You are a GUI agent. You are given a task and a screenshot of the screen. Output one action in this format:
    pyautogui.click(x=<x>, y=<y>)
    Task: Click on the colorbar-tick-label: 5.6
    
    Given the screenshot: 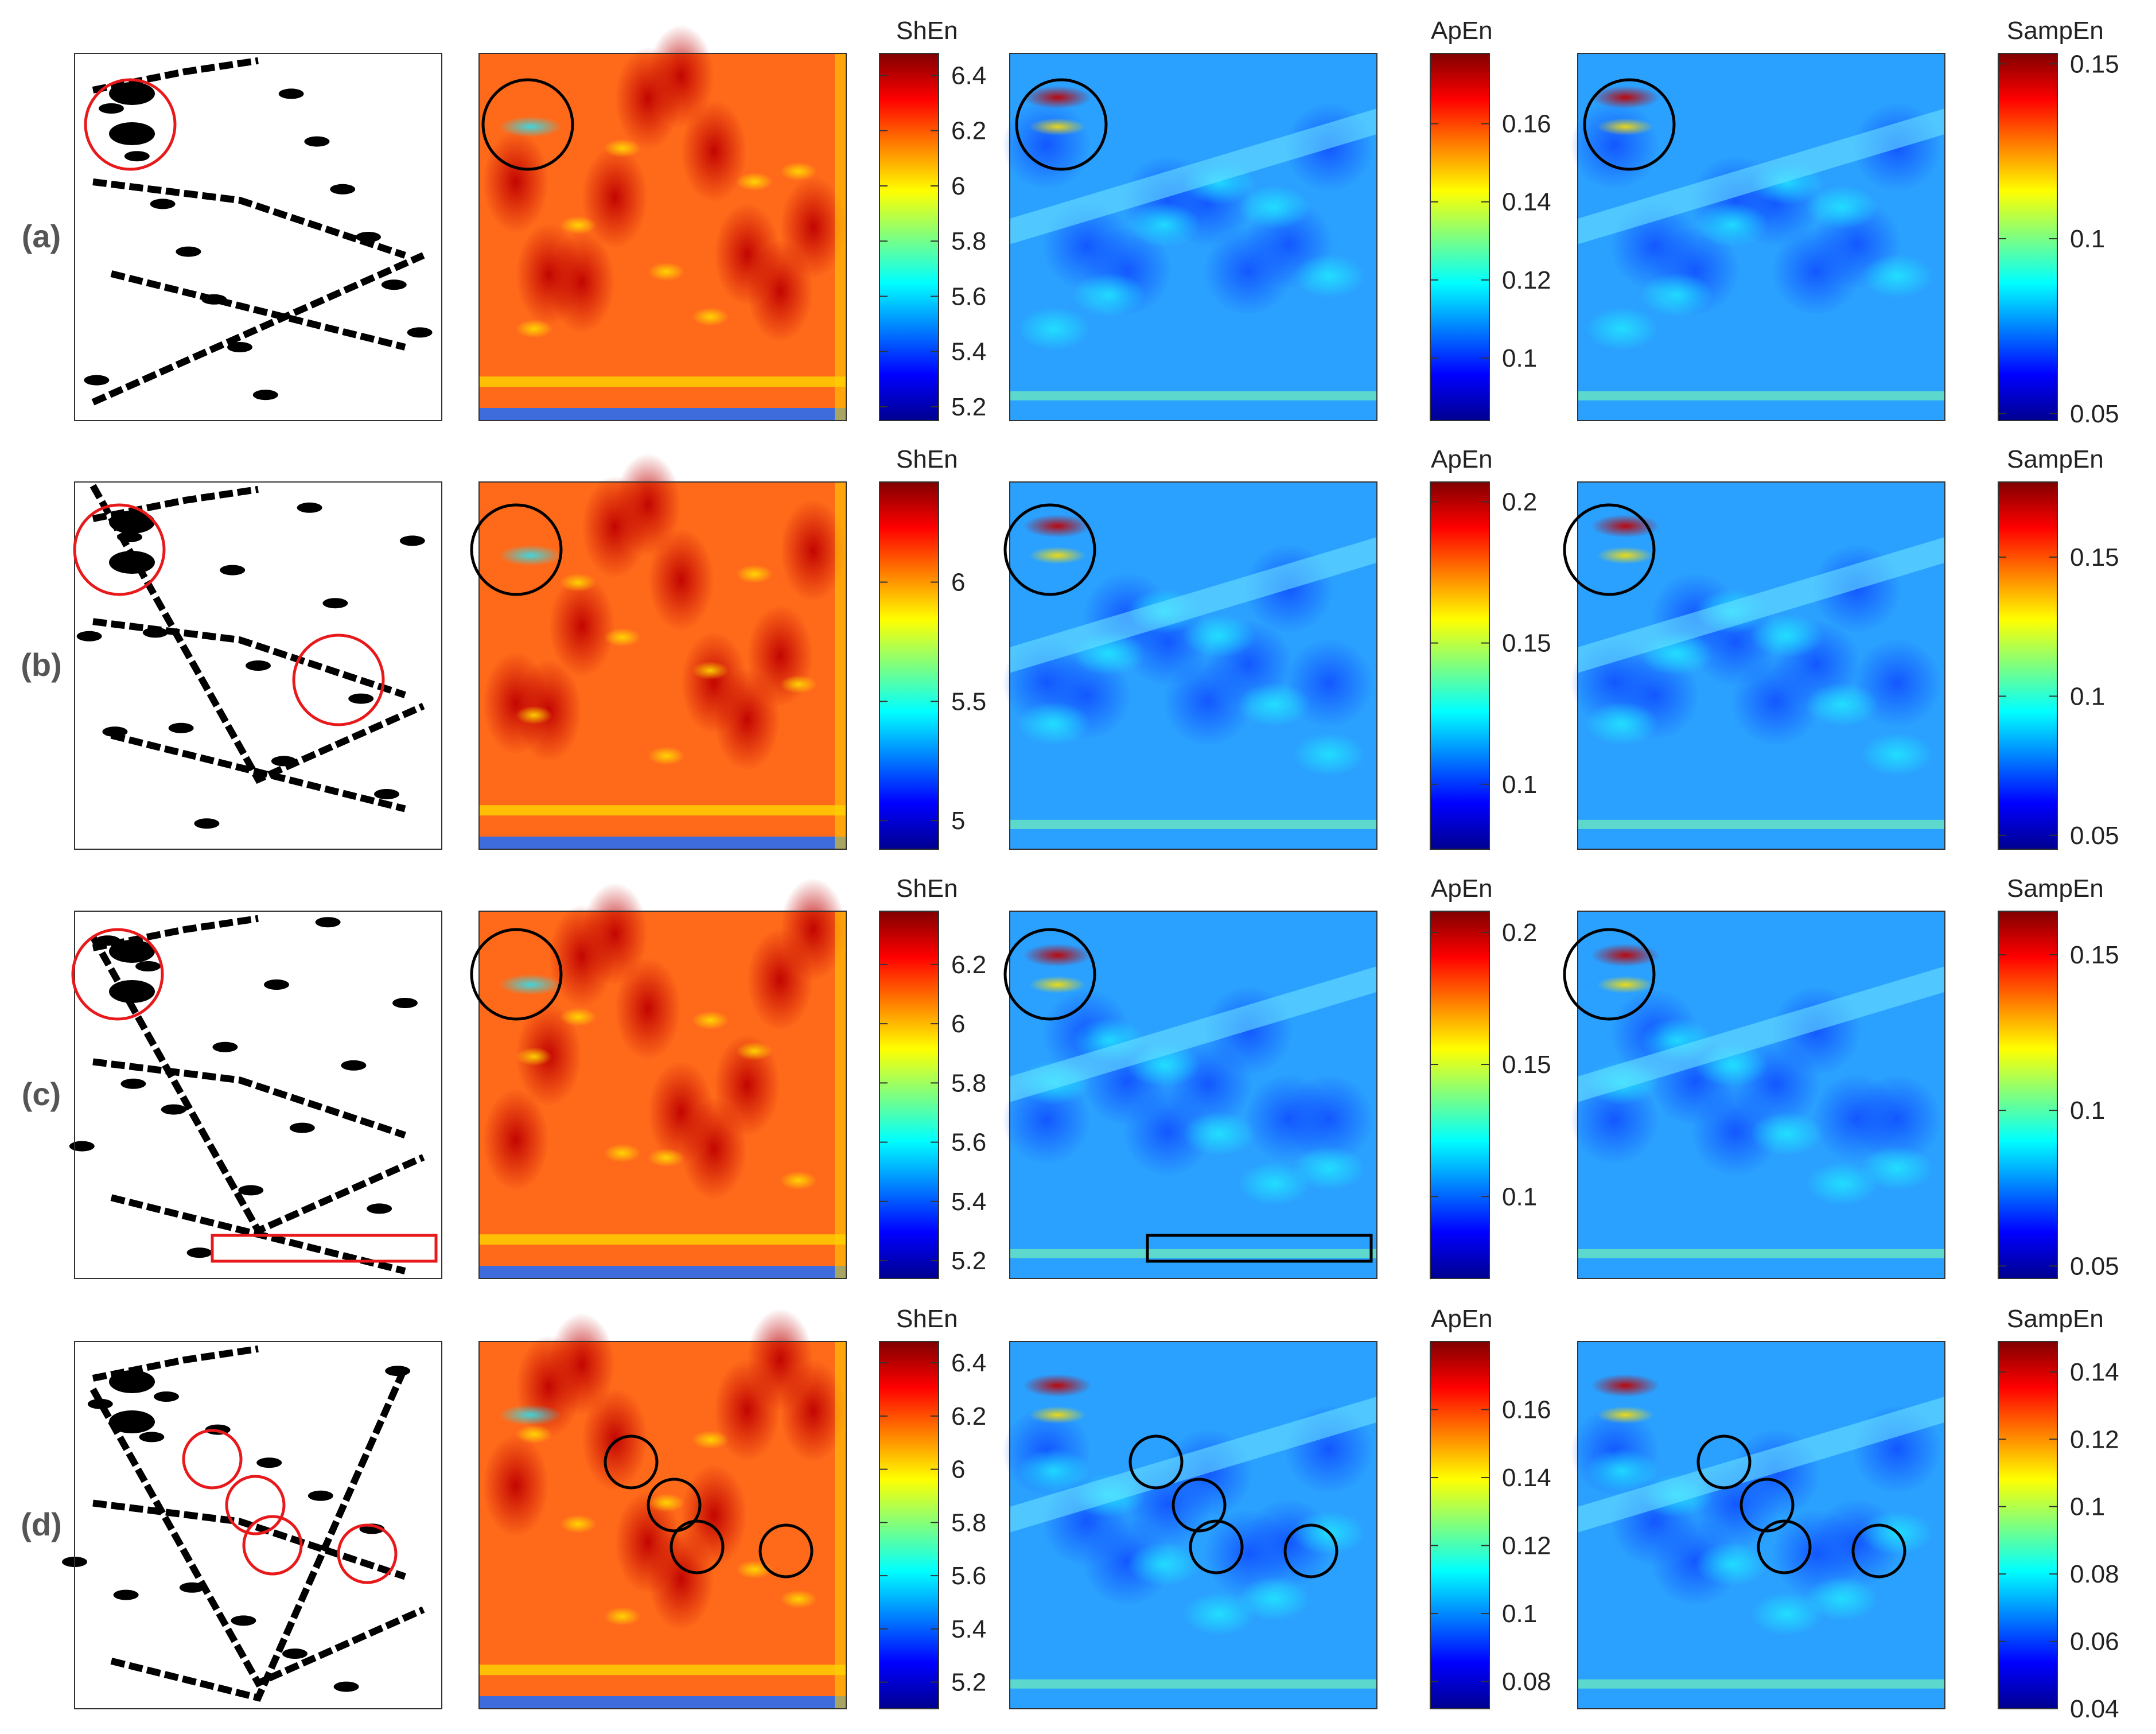 What is the action you would take?
    pyautogui.click(x=968, y=1576)
    